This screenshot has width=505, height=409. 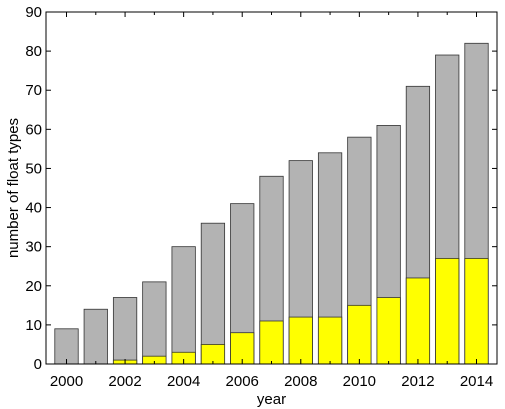 What do you see at coordinates (388, 331) in the screenshot?
I see `highlighted-bar-2011` at bounding box center [388, 331].